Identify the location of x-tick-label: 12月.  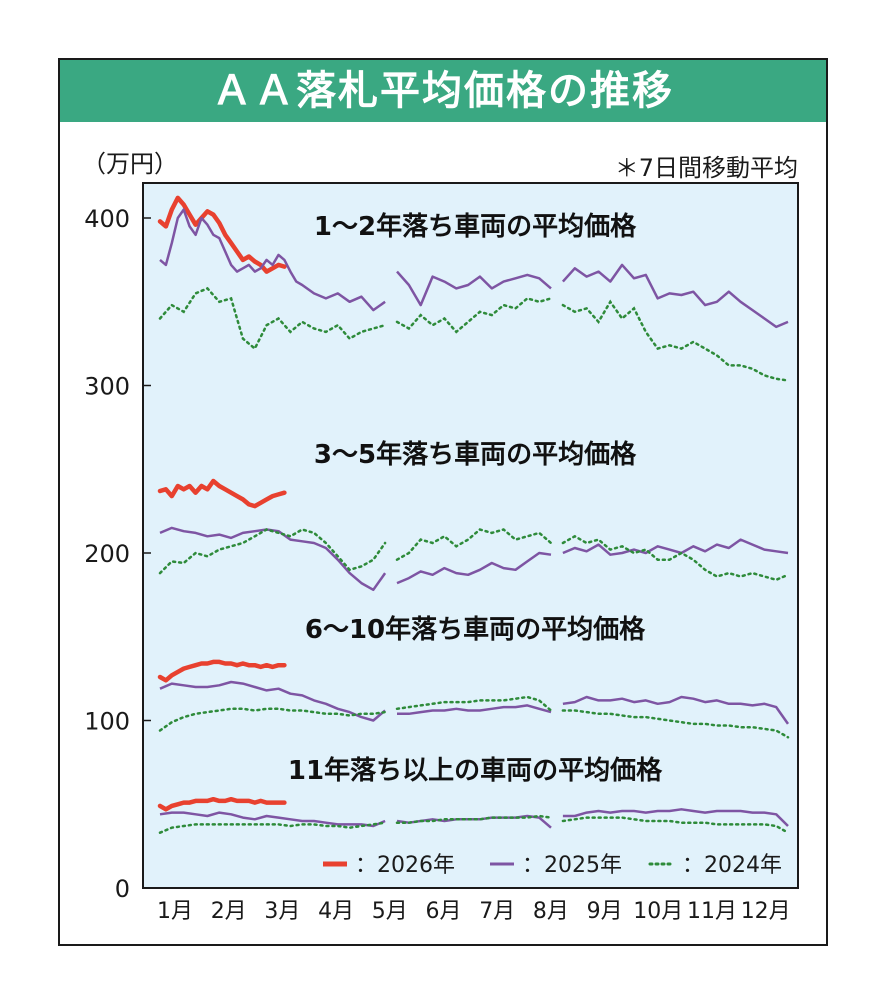
(766, 911).